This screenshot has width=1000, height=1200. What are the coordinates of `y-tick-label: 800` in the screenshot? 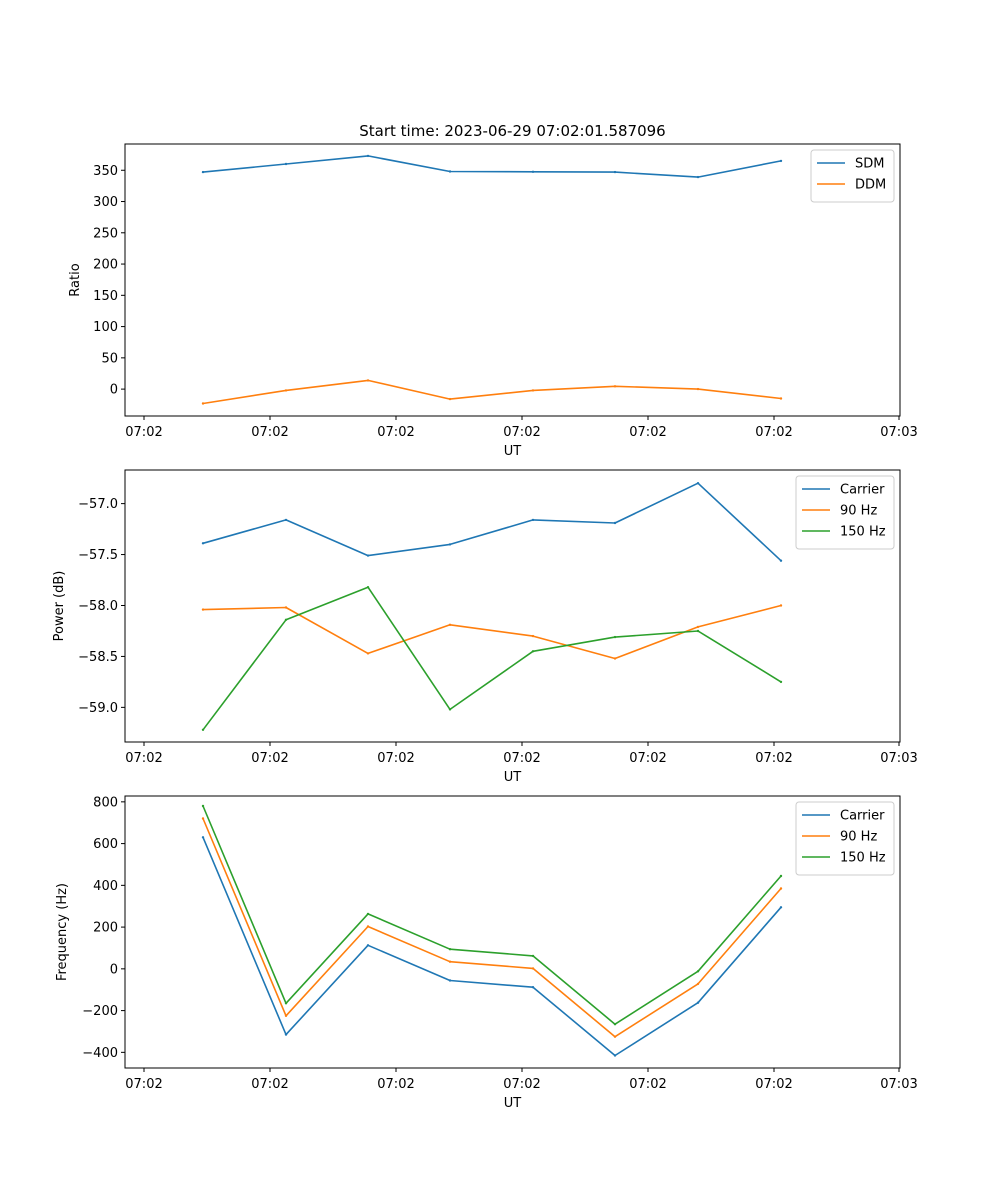 It's located at (105, 802).